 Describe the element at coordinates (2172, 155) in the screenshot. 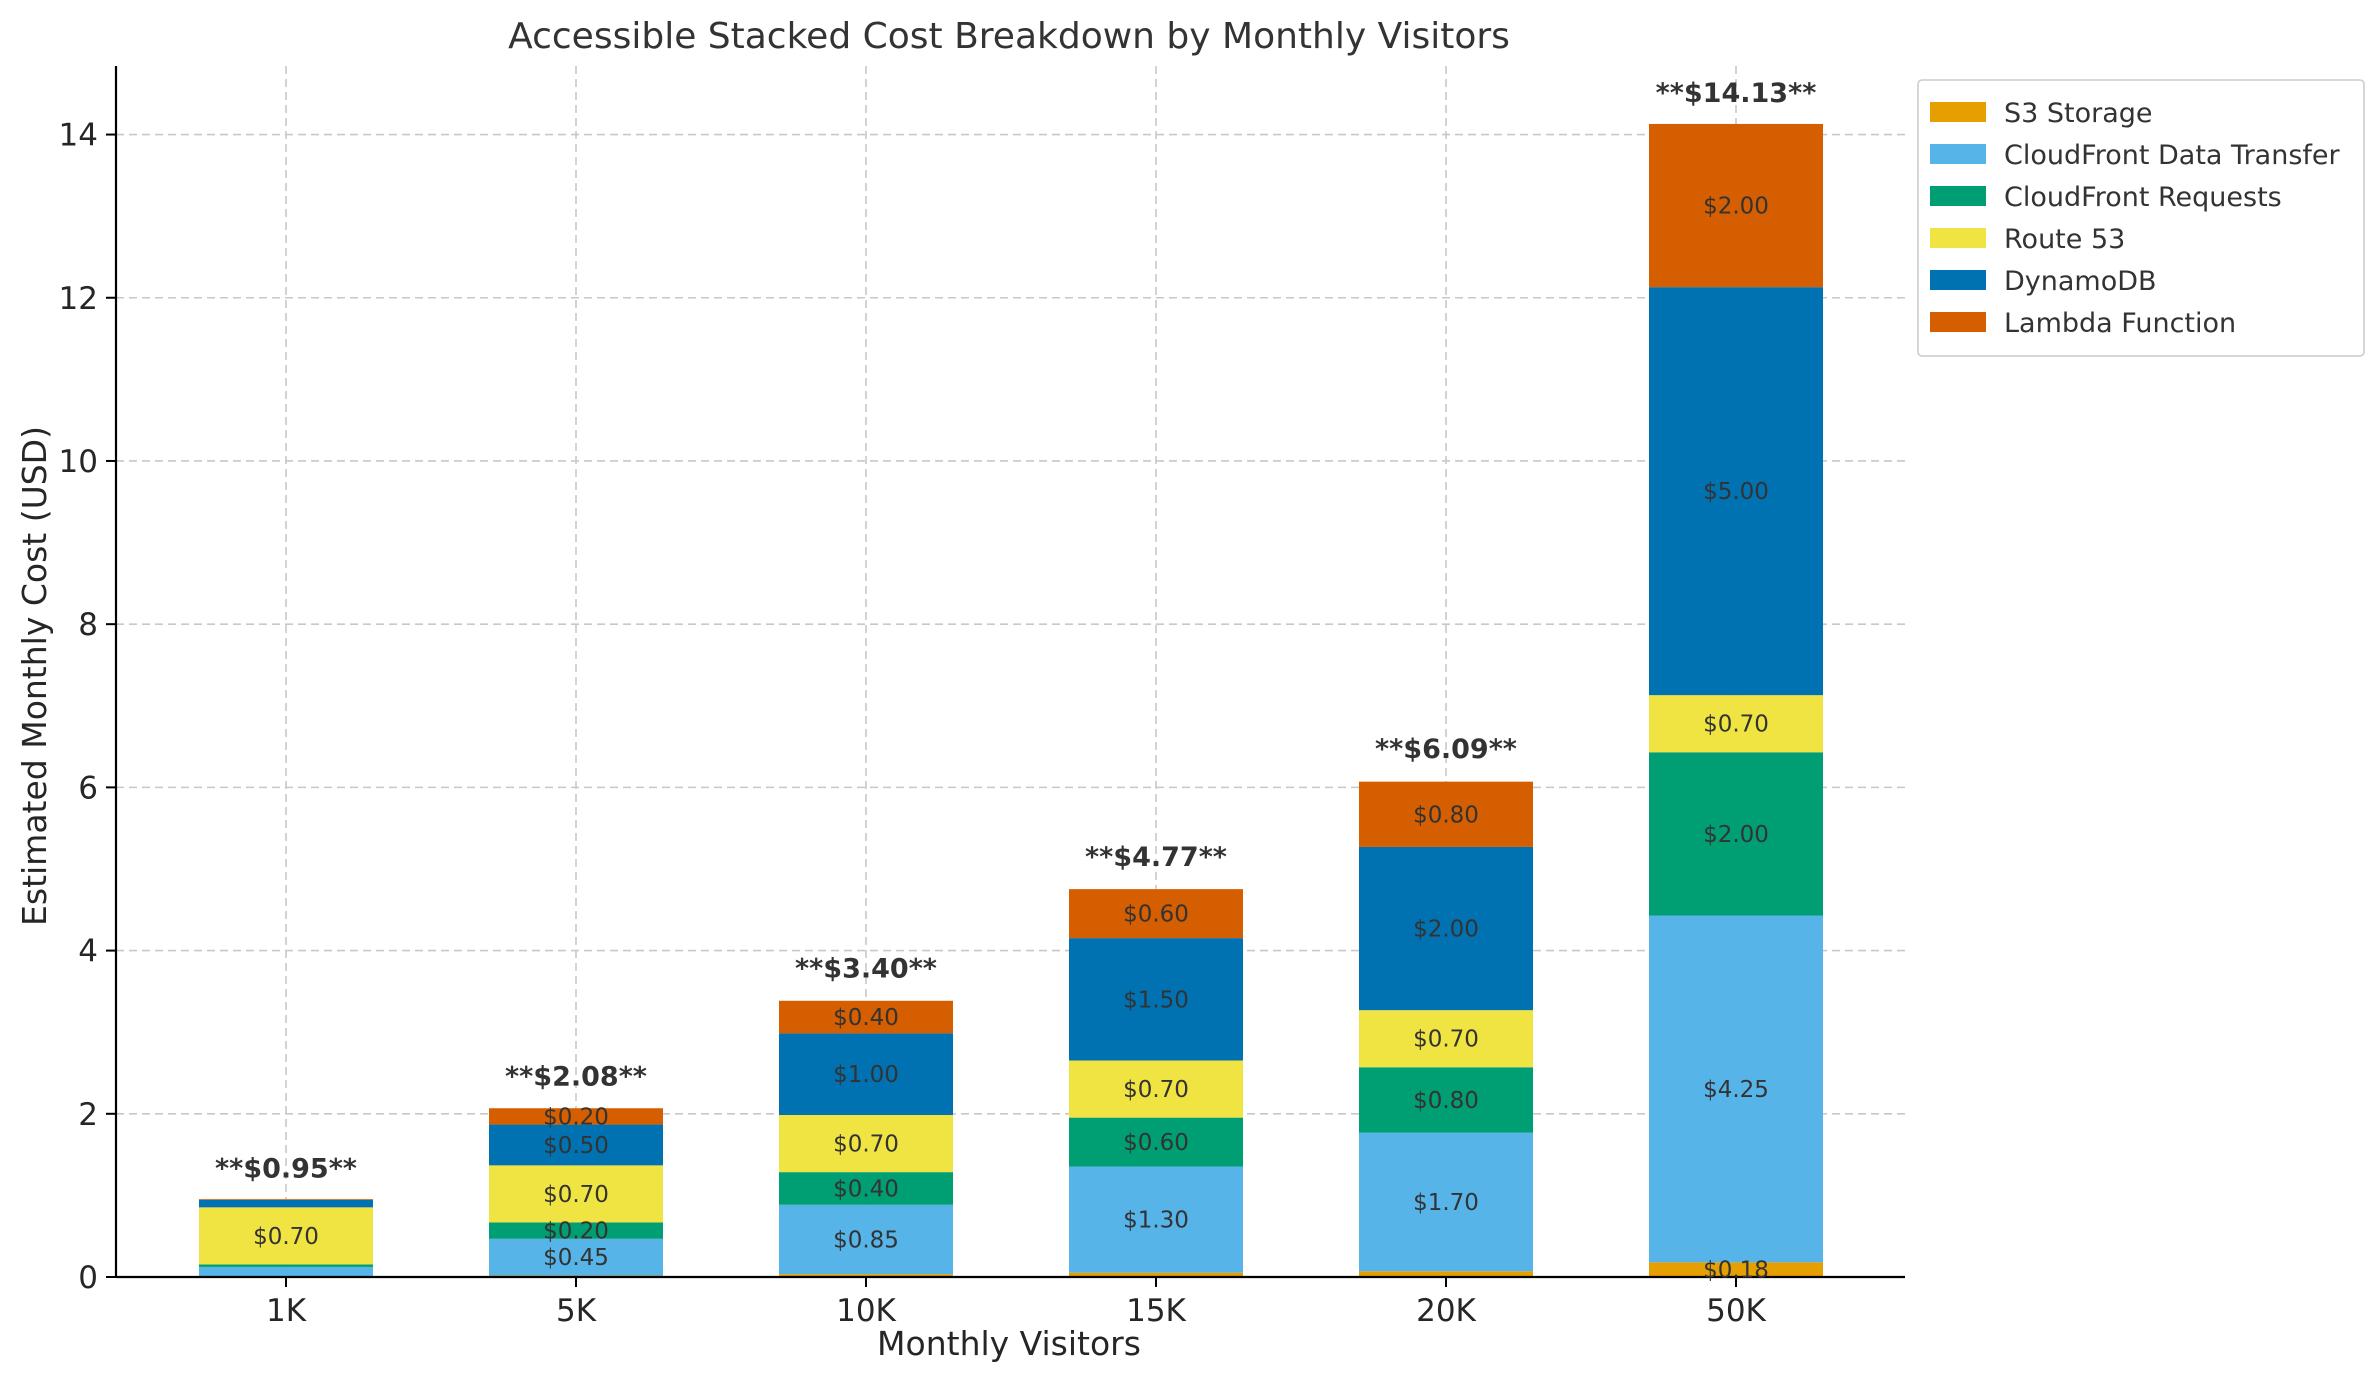

I see `legend-entry: CloudFront Data Transfer` at that location.